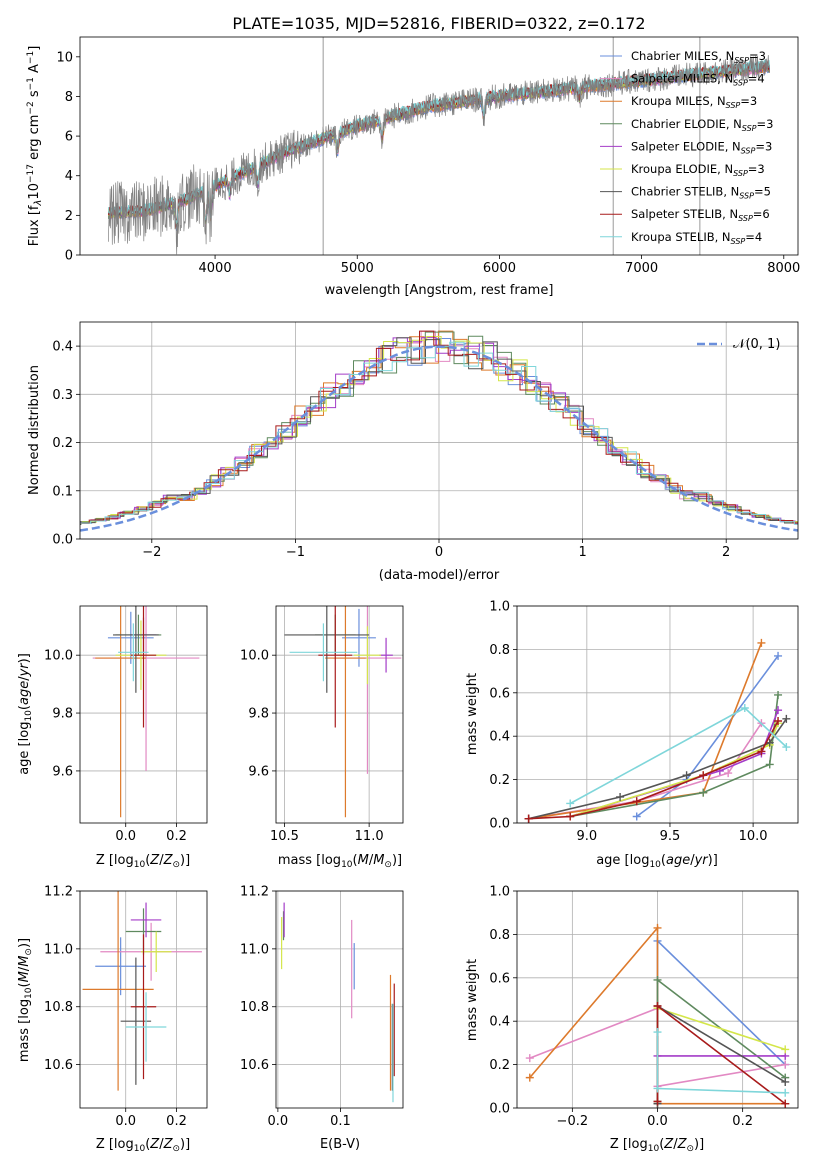 This screenshot has height=1170, width=819. I want to click on mass-ebv-xlabel: E(B-V), so click(340, 1144).